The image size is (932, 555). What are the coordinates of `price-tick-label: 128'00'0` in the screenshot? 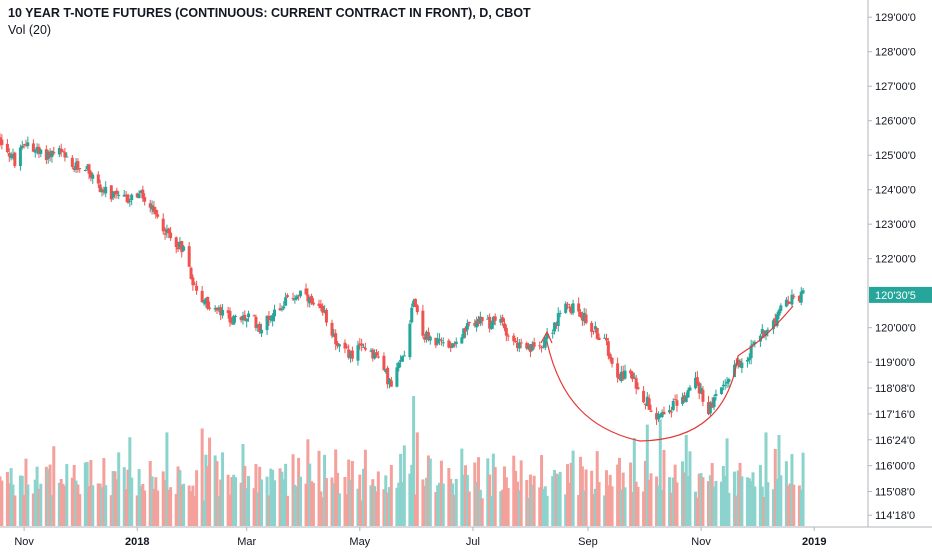 It's located at (895, 53).